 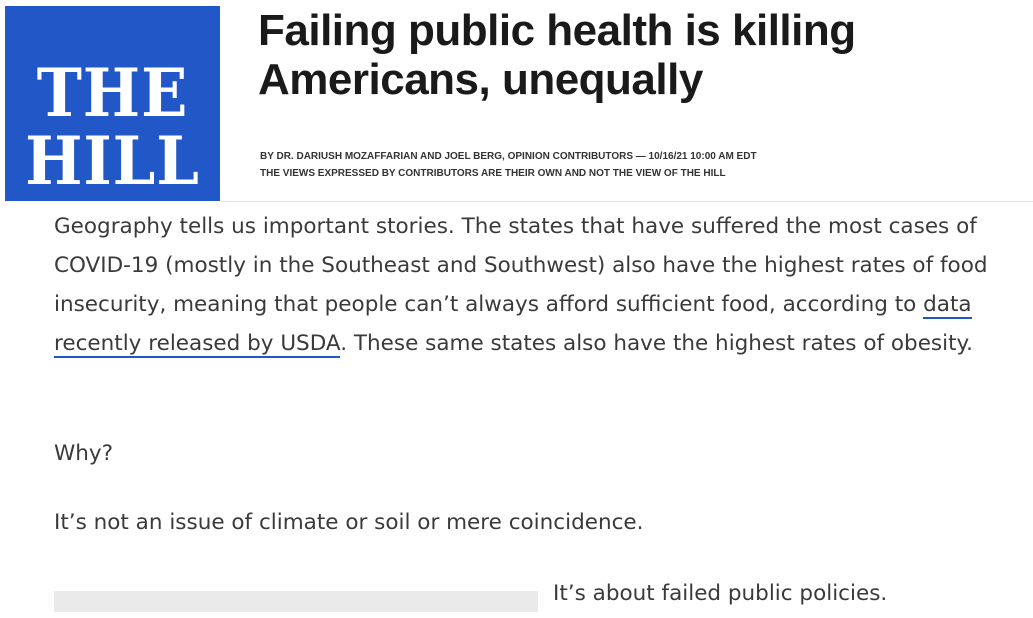 What do you see at coordinates (112, 93) in the screenshot?
I see `logo-line-the: THE` at bounding box center [112, 93].